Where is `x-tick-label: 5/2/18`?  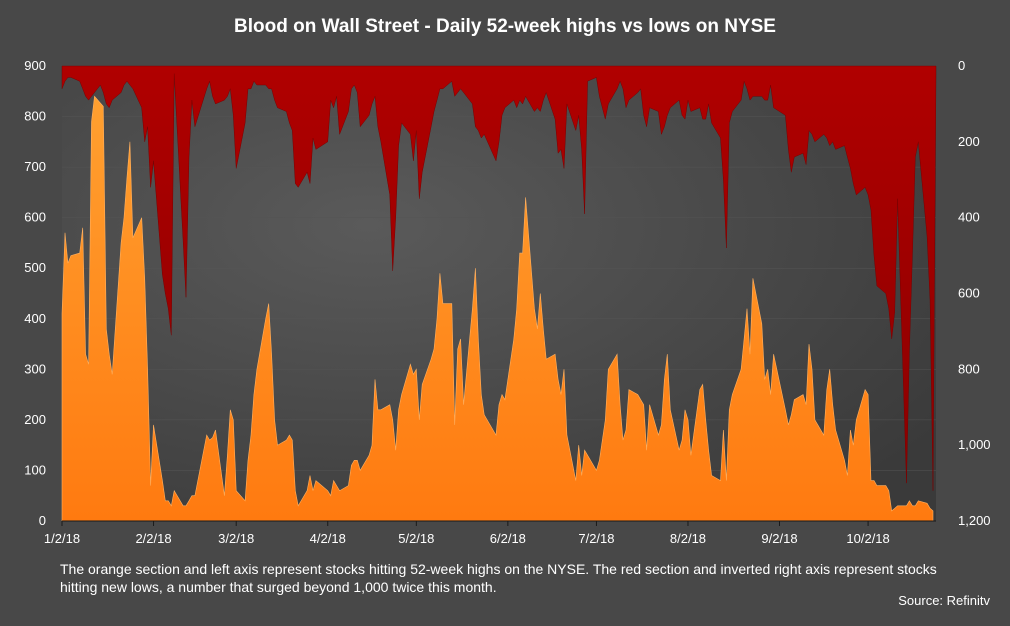 x-tick-label: 5/2/18 is located at coordinates (416, 538).